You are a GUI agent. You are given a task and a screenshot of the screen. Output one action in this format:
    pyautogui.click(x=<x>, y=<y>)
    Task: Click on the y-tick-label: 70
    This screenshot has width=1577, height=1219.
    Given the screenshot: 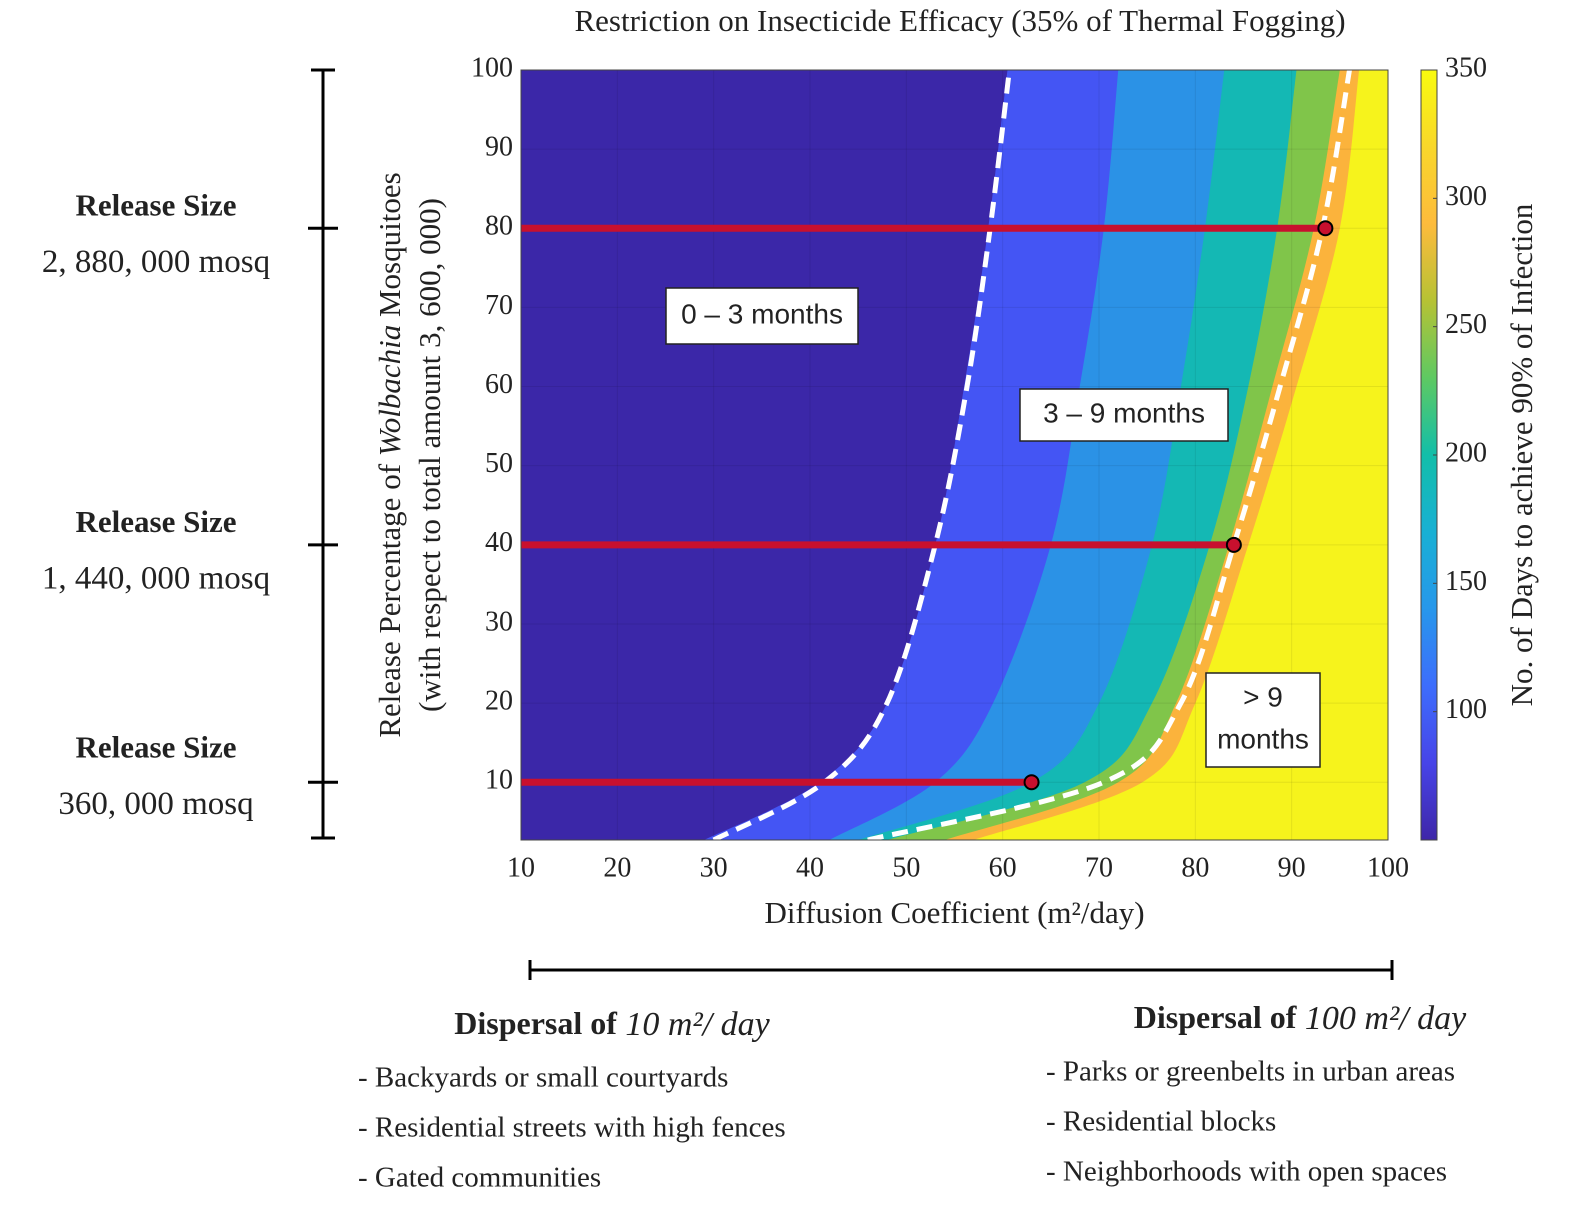 What is the action you would take?
    pyautogui.click(x=499, y=305)
    